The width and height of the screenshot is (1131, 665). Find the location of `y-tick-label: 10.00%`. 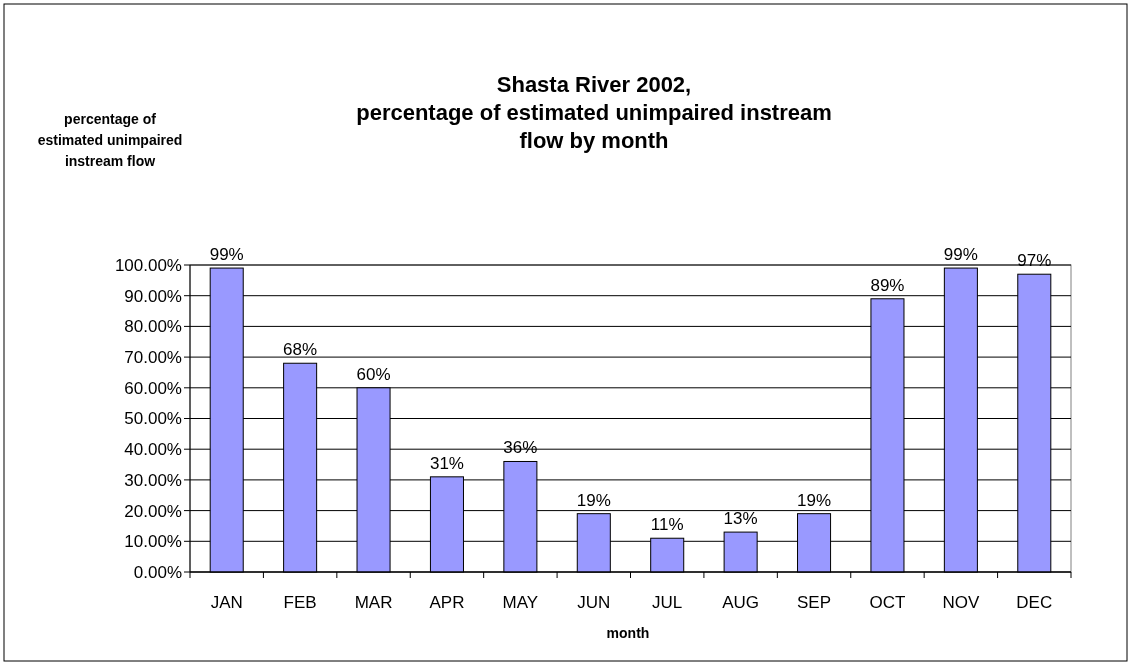

y-tick-label: 10.00% is located at coordinates (153, 542).